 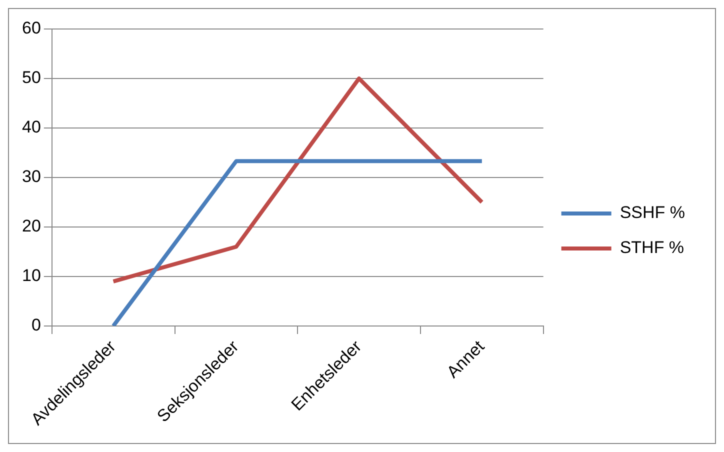 I want to click on y-tick-label: 20, so click(x=31, y=226).